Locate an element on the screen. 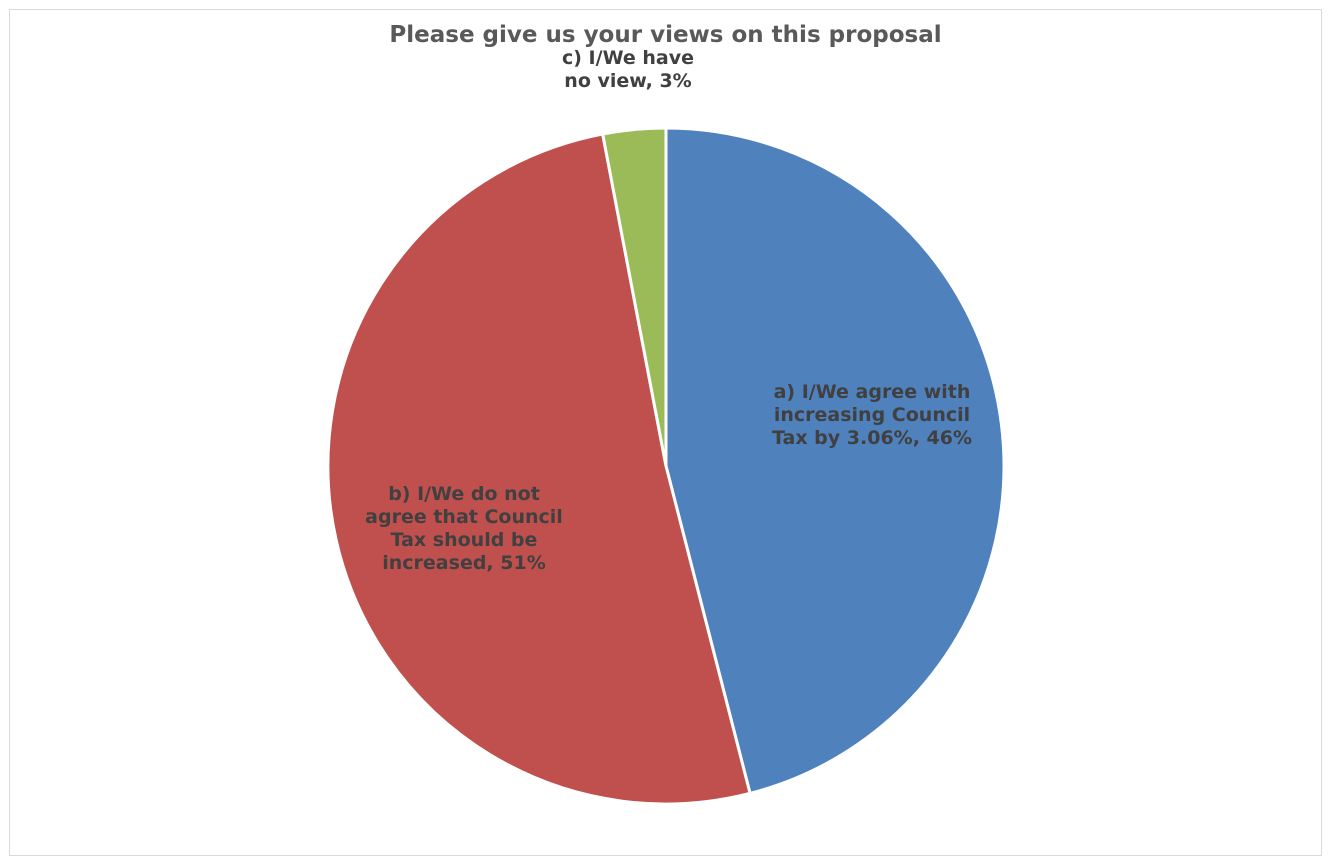  pie-slice-c is located at coordinates (634, 297).